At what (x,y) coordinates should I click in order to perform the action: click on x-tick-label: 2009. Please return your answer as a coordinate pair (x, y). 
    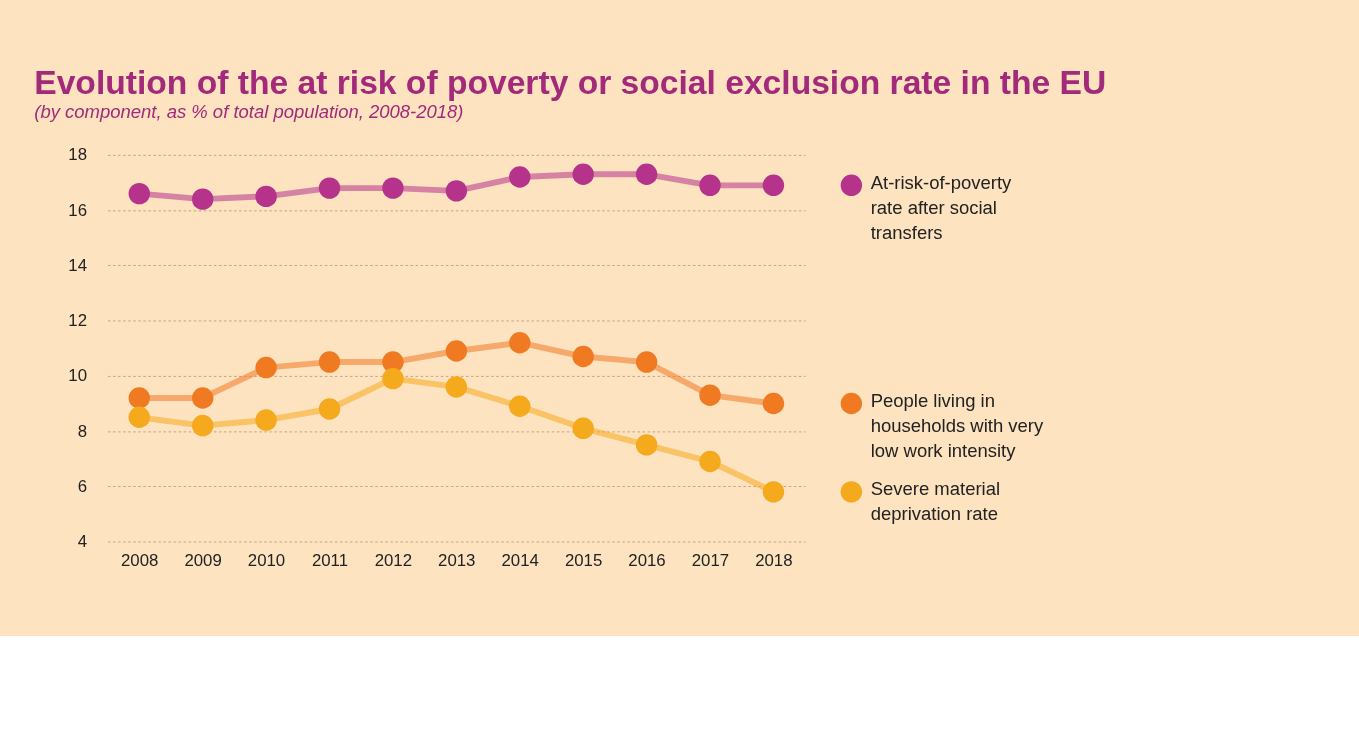
    Looking at the image, I should click on (203, 560).